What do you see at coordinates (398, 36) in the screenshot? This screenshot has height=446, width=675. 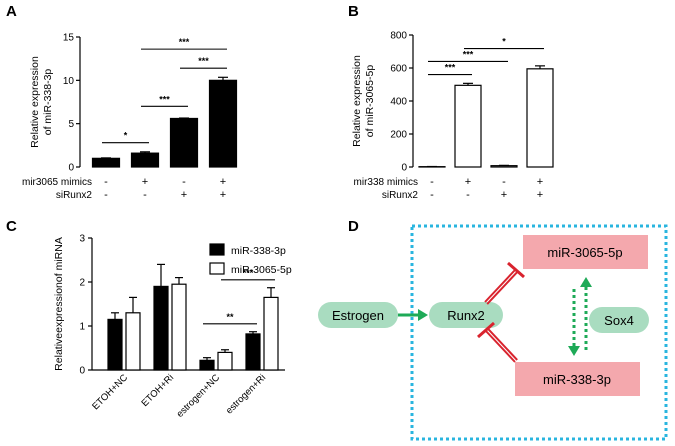 I see `y-tick-label: 800` at bounding box center [398, 36].